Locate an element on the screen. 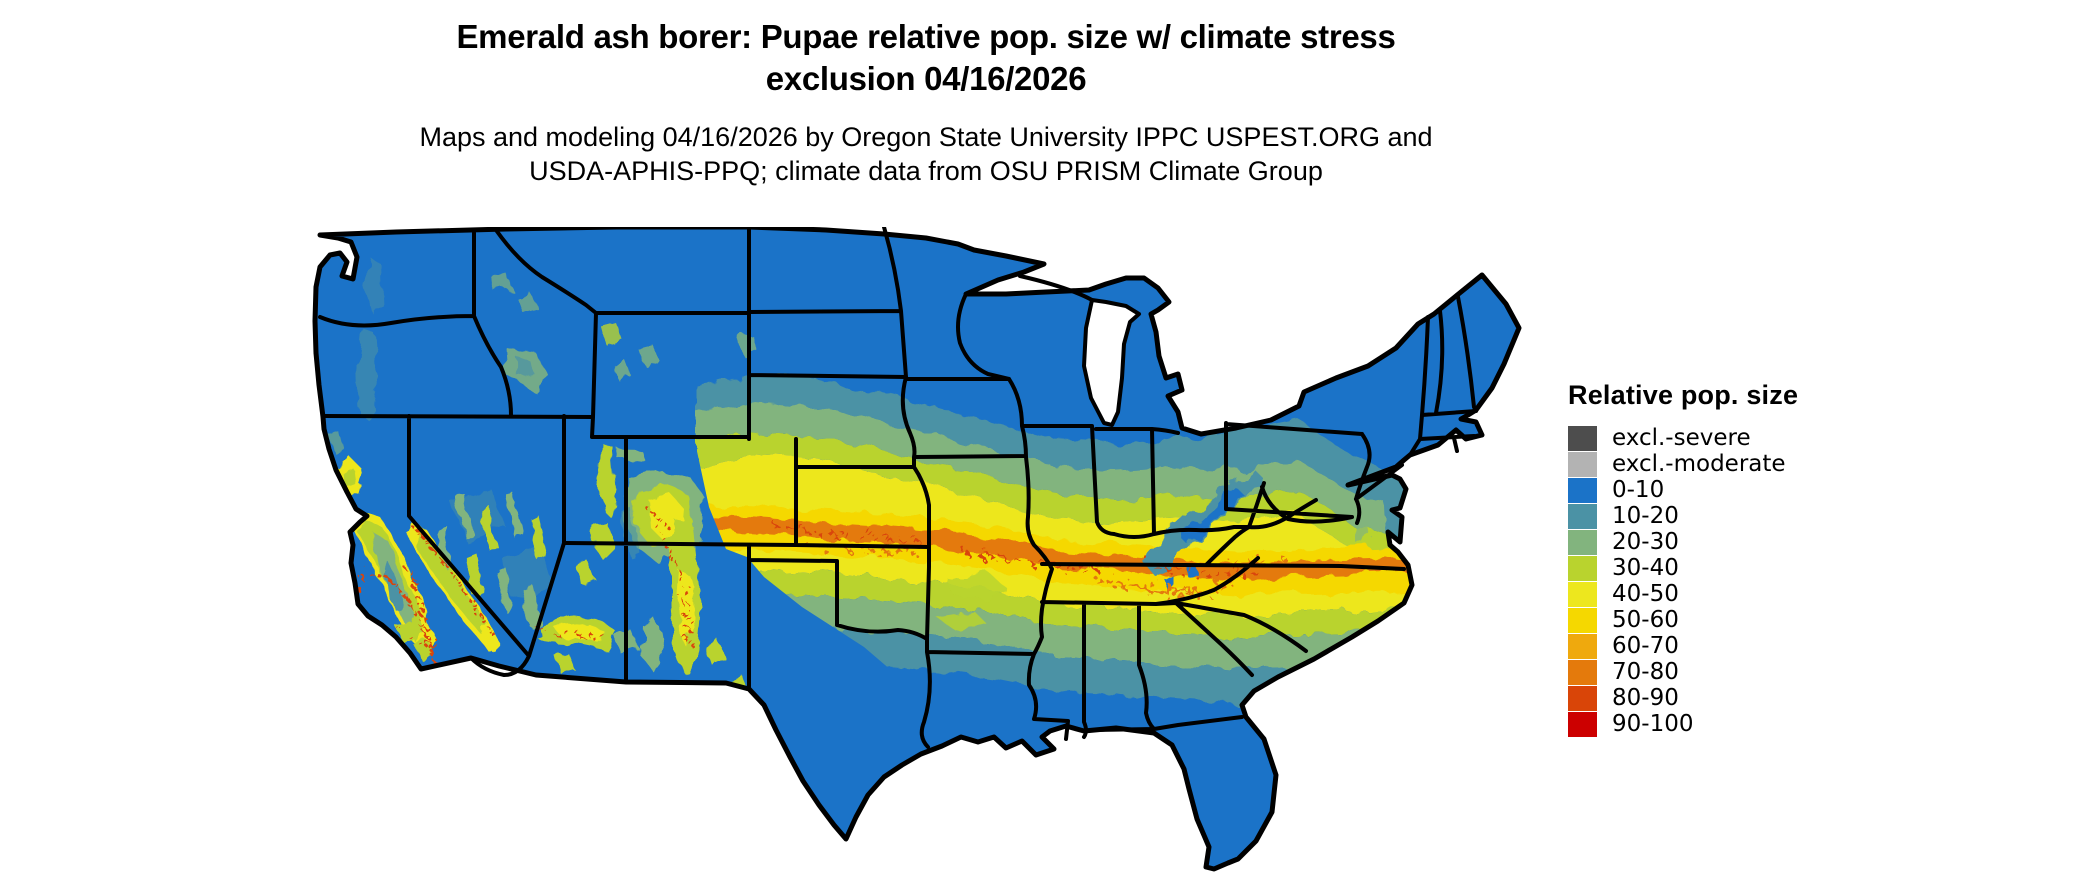  legend-label: excl.-severe is located at coordinates (1681, 438).